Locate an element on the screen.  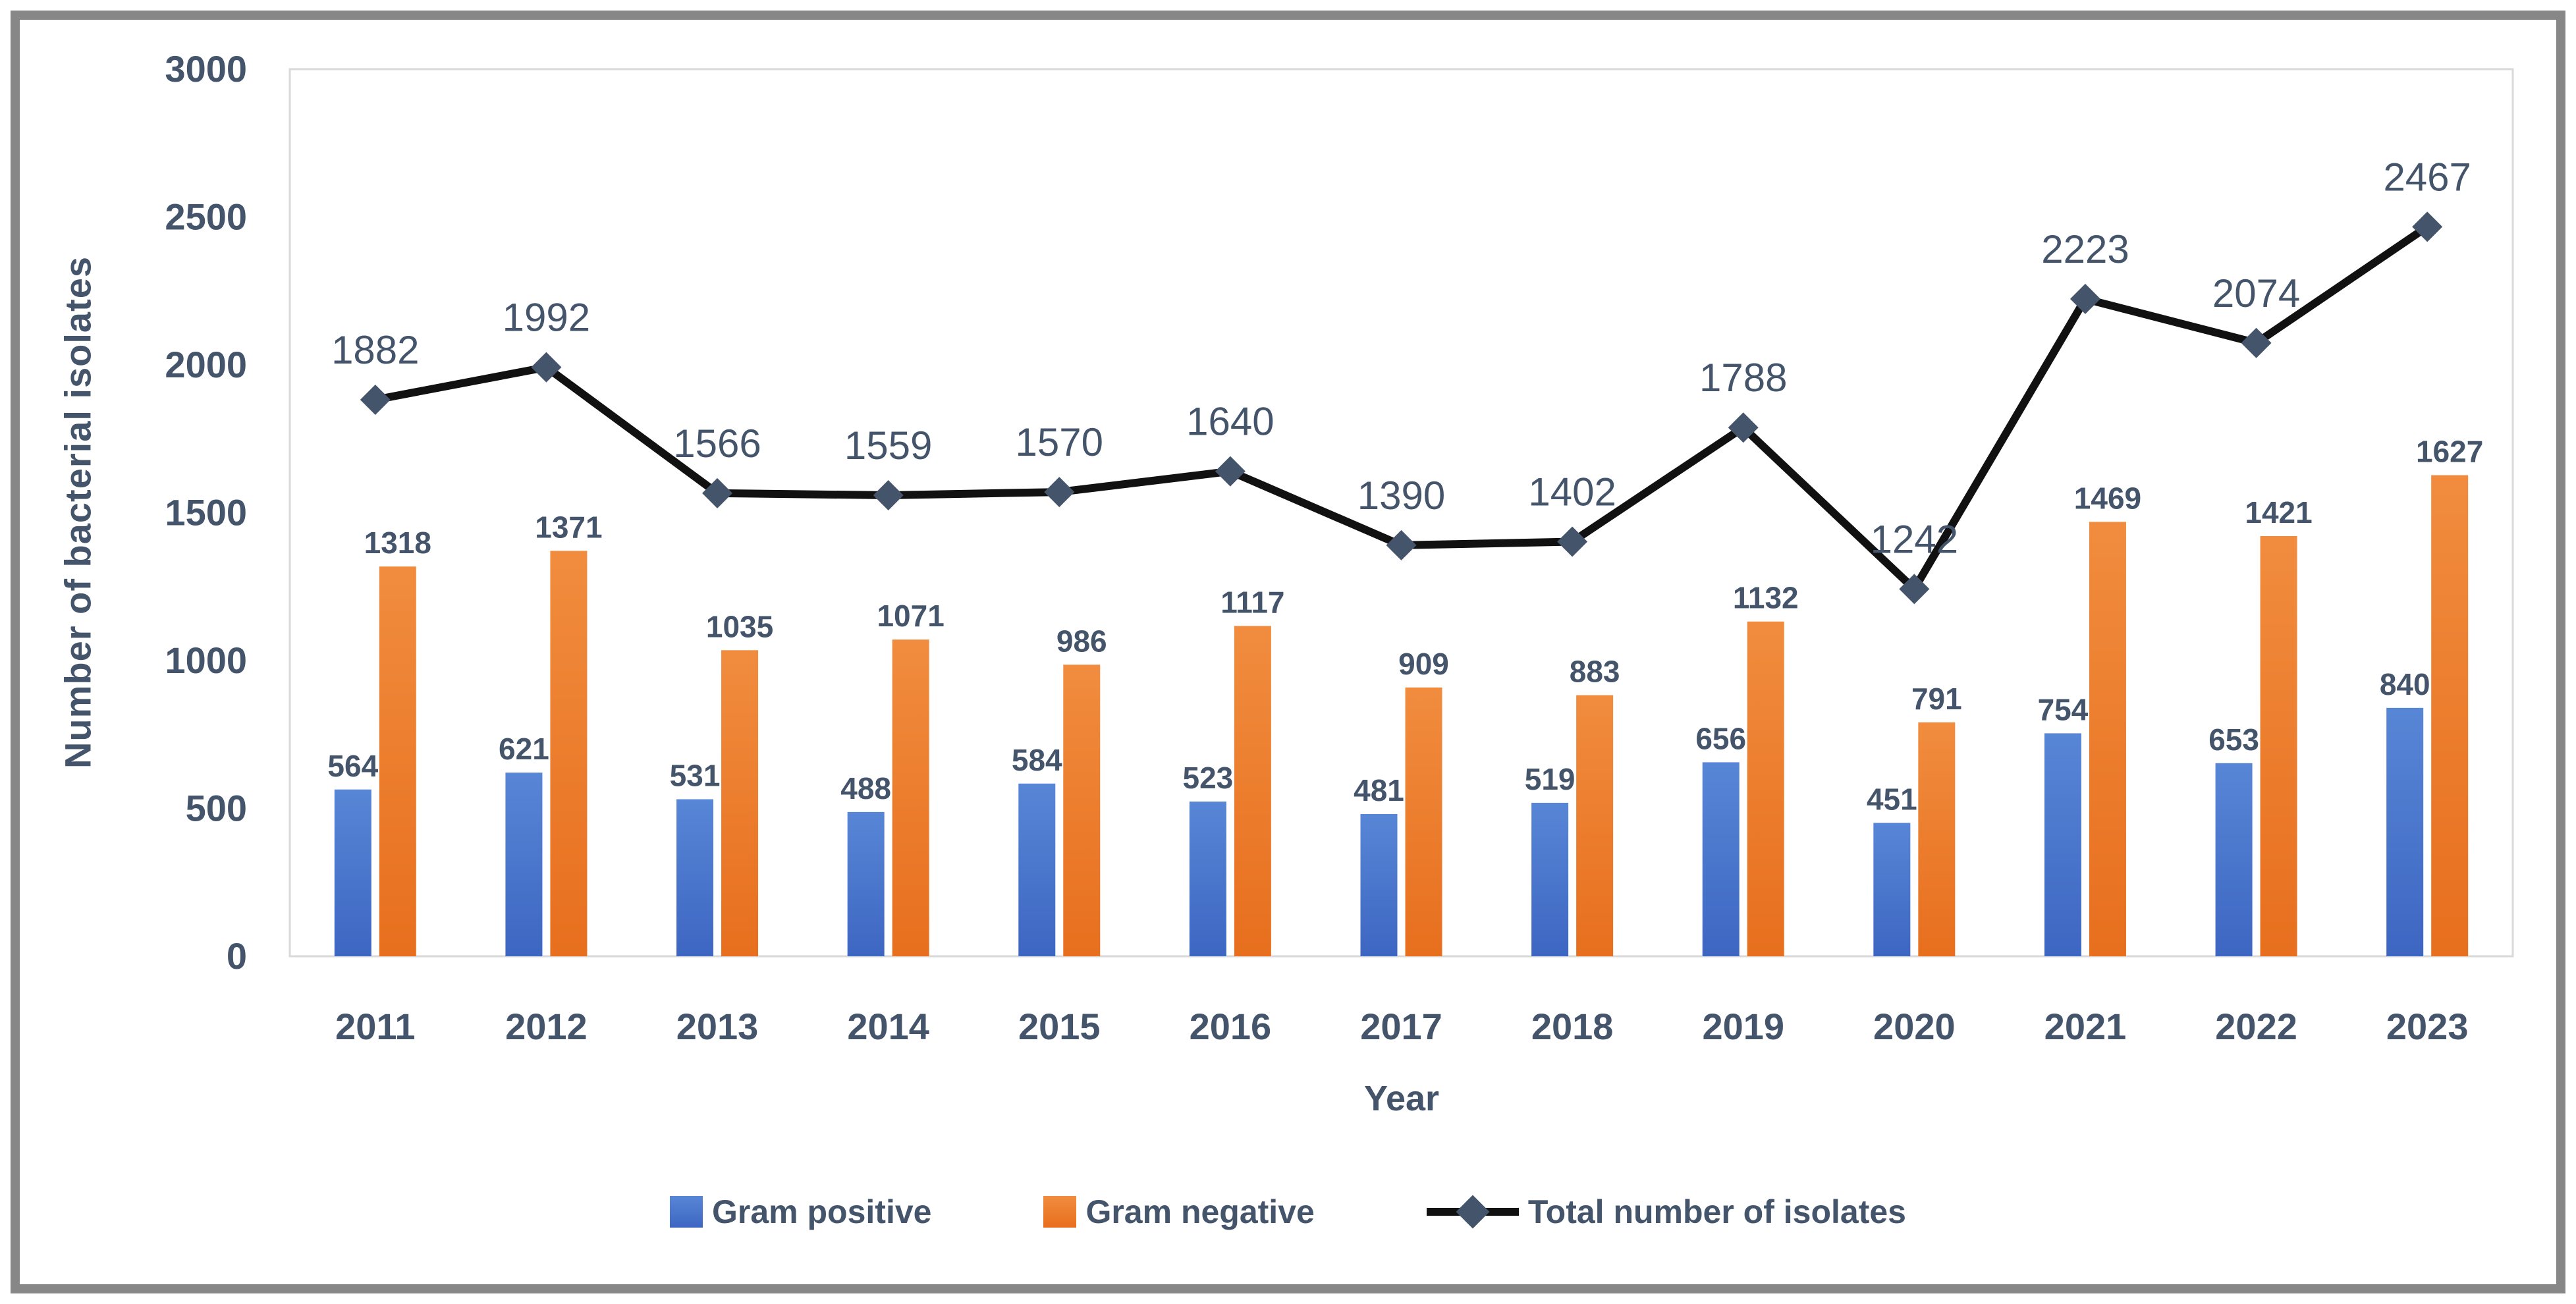
y-tick-label: 2500 is located at coordinates (206, 217).